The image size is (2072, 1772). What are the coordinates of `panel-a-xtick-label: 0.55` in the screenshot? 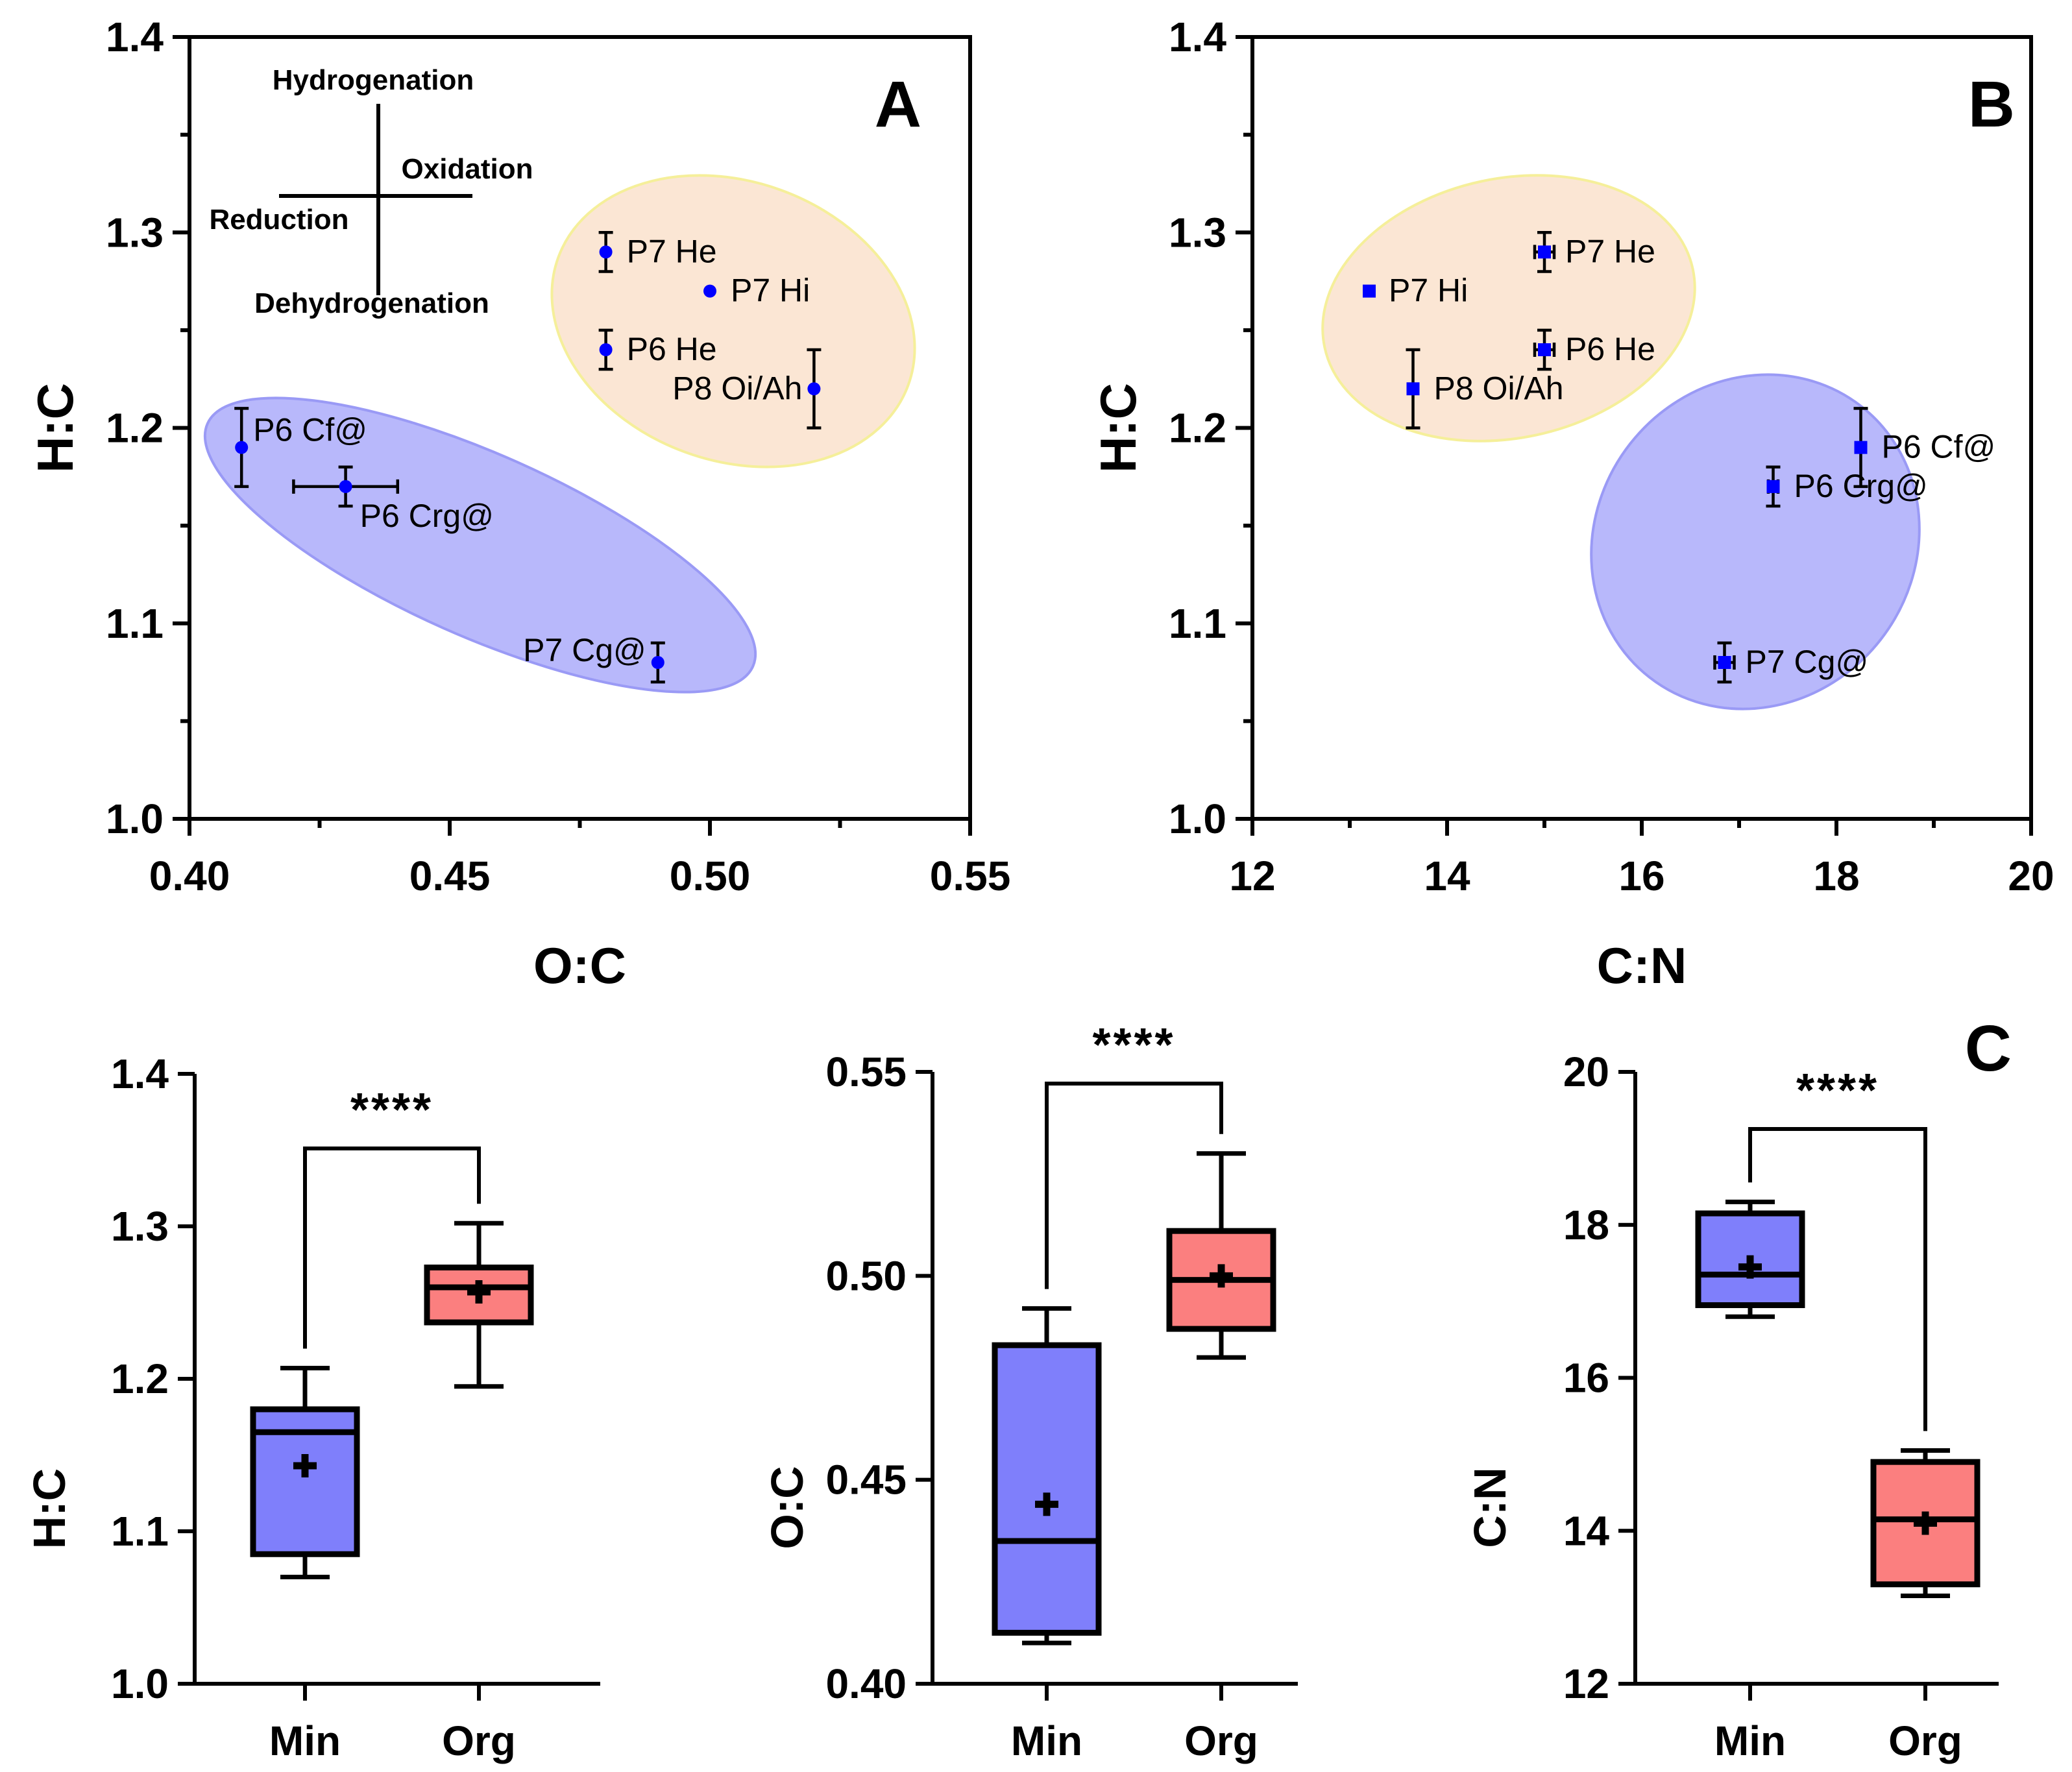 It's located at (971, 876).